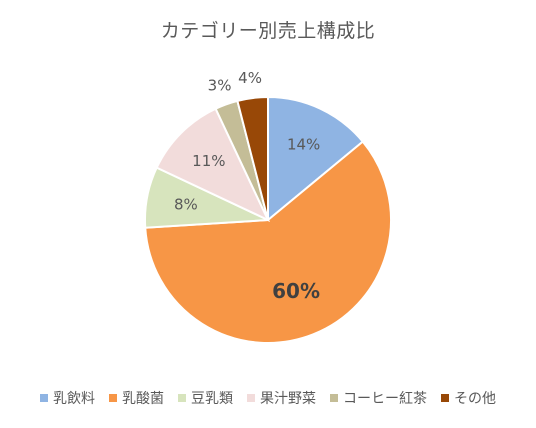  What do you see at coordinates (288, 399) in the screenshot?
I see `legend-label: 果汁野菜` at bounding box center [288, 399].